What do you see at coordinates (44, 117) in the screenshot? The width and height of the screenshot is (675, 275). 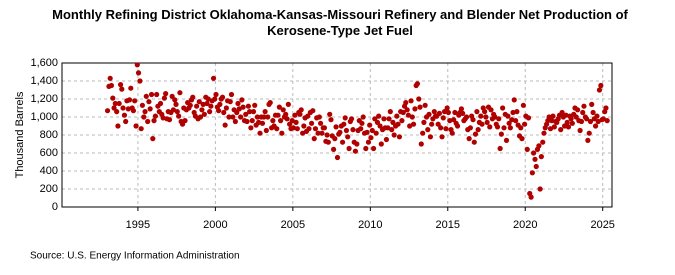 I see `y-tick-label: 1,000` at bounding box center [44, 117].